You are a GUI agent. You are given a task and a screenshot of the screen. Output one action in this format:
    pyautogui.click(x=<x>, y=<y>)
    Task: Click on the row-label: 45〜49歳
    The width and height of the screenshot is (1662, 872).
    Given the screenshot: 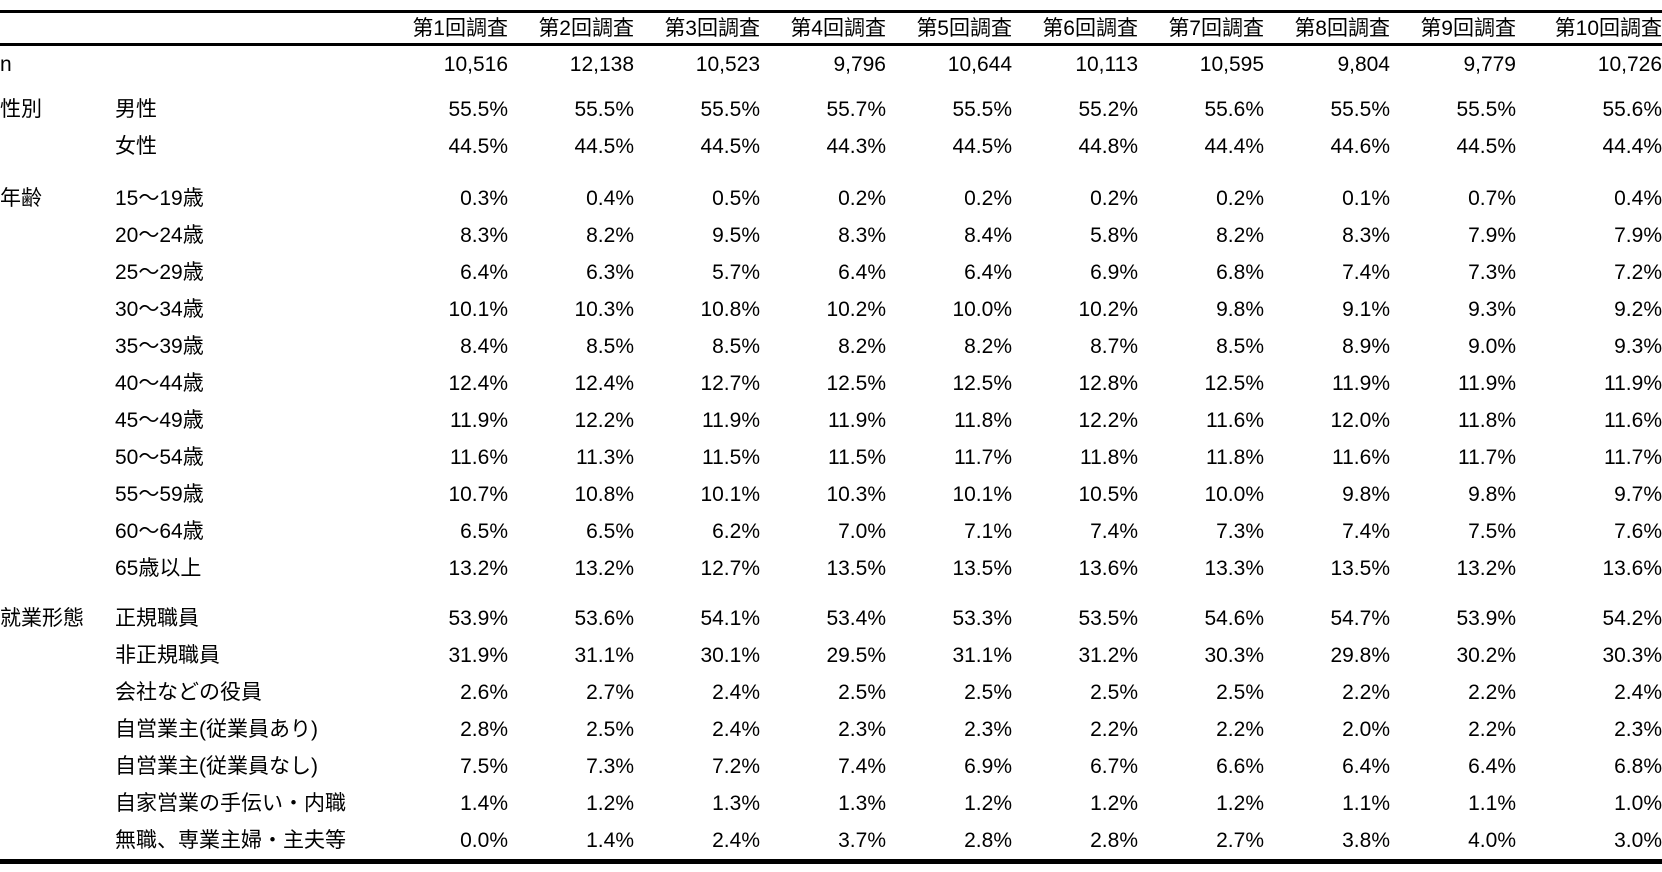 What is the action you would take?
    pyautogui.click(x=159, y=420)
    